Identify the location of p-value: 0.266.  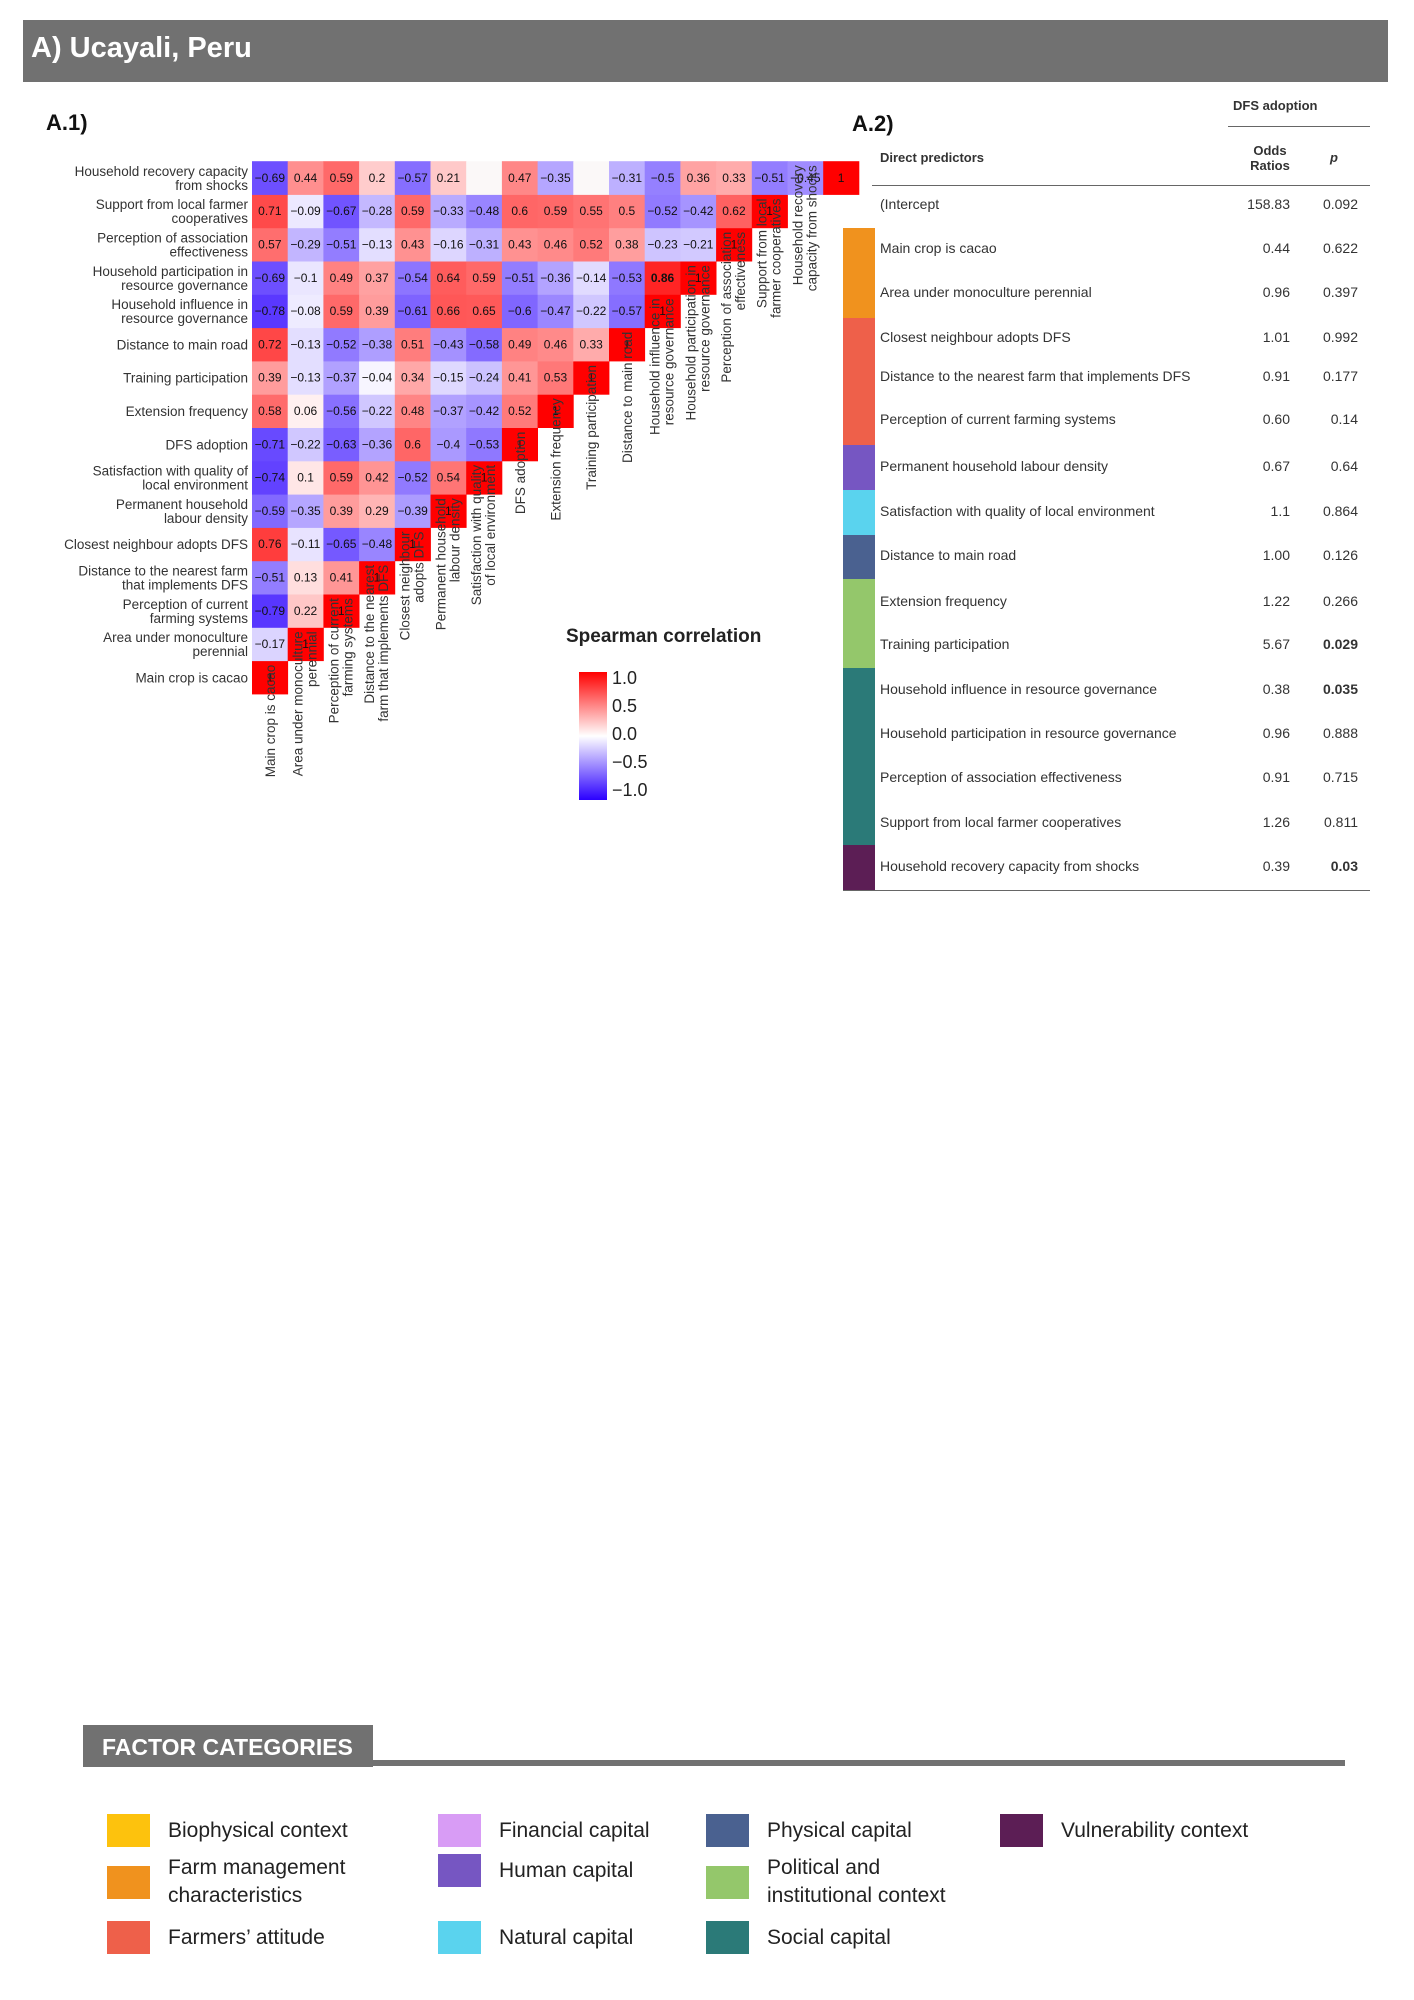
(1340, 601).